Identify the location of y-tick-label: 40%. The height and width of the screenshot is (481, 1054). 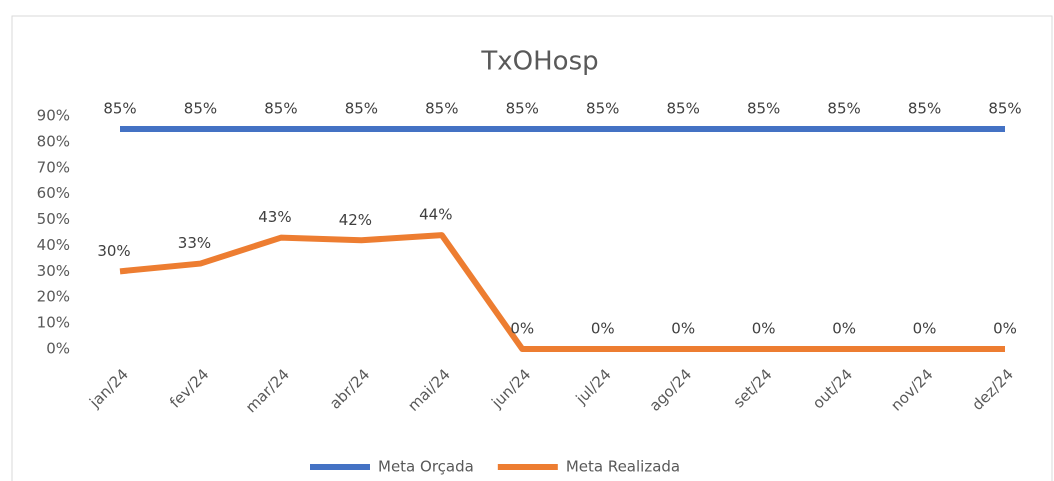
(53, 245).